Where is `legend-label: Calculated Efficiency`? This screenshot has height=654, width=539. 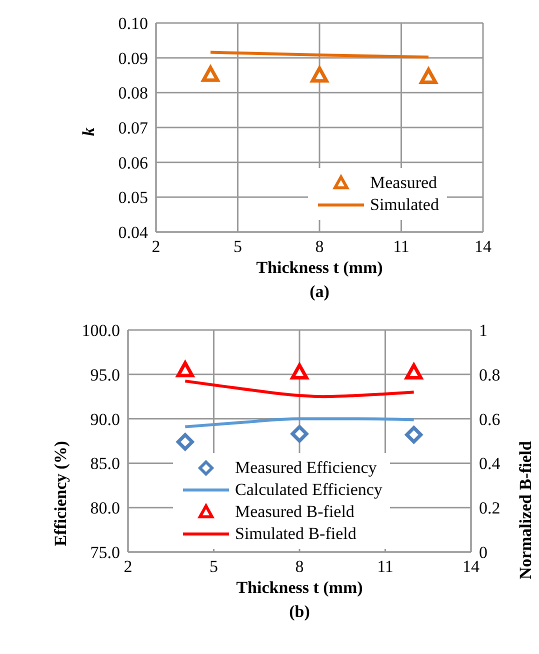 legend-label: Calculated Efficiency is located at coordinates (308, 490).